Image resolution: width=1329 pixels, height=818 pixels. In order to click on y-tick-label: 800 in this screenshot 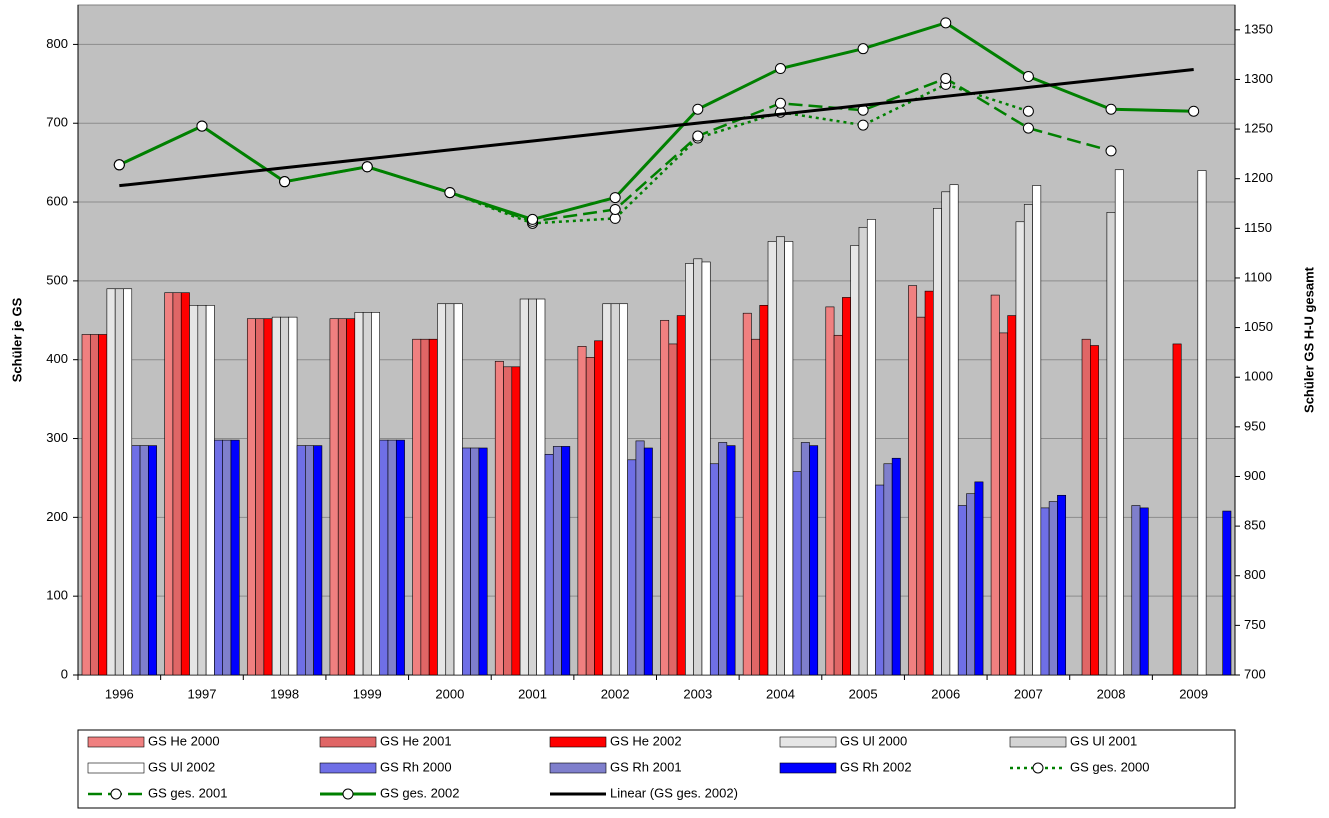, I will do `click(57, 43)`.